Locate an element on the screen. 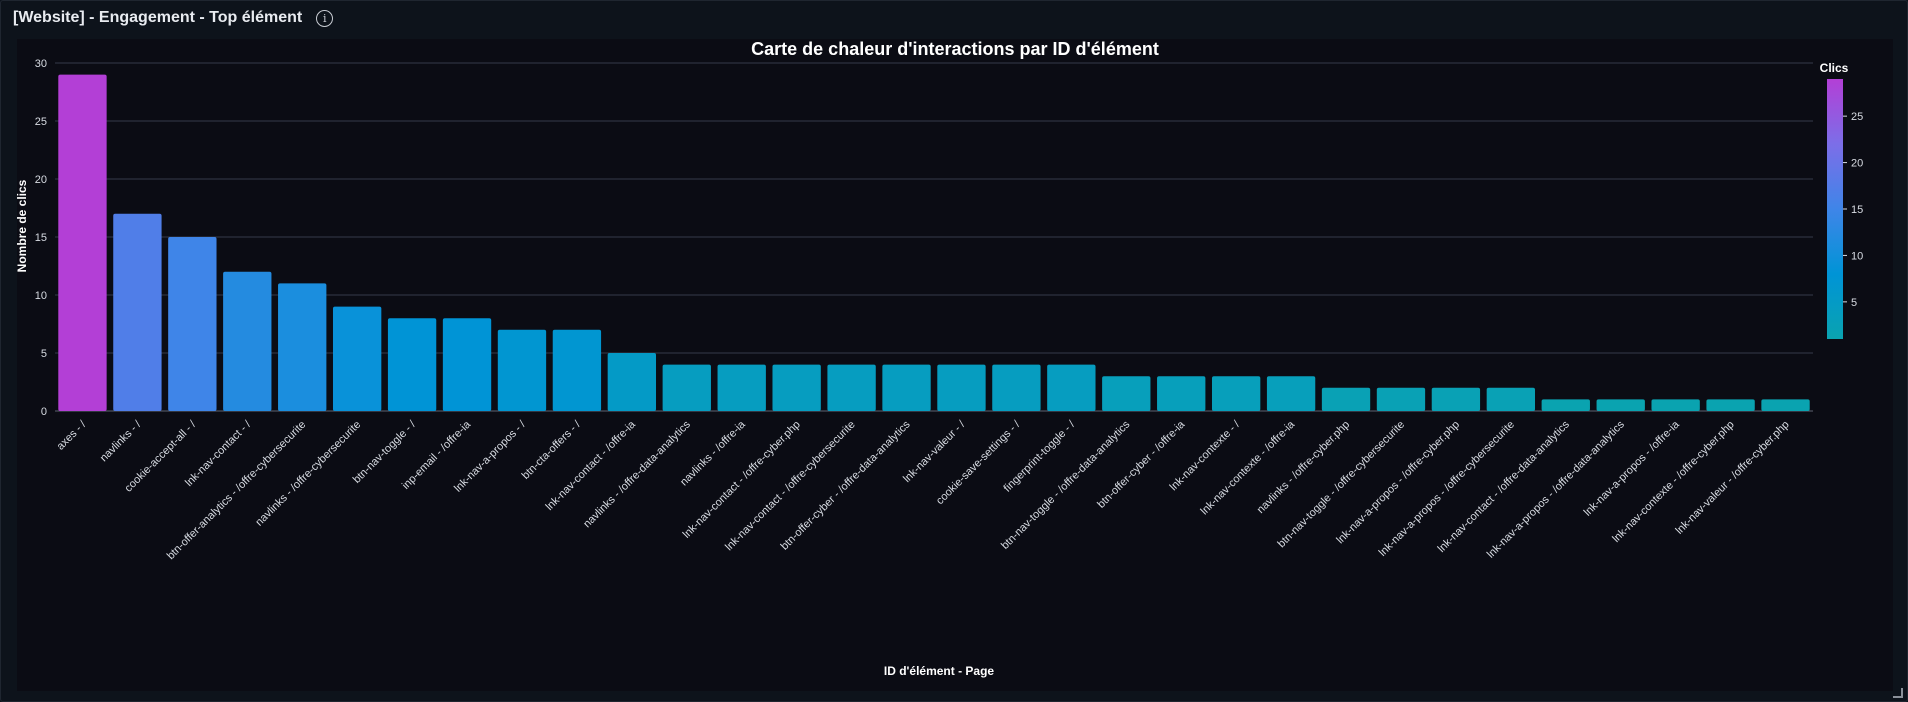  x-tick-label: navlinks - / is located at coordinates (121, 441).